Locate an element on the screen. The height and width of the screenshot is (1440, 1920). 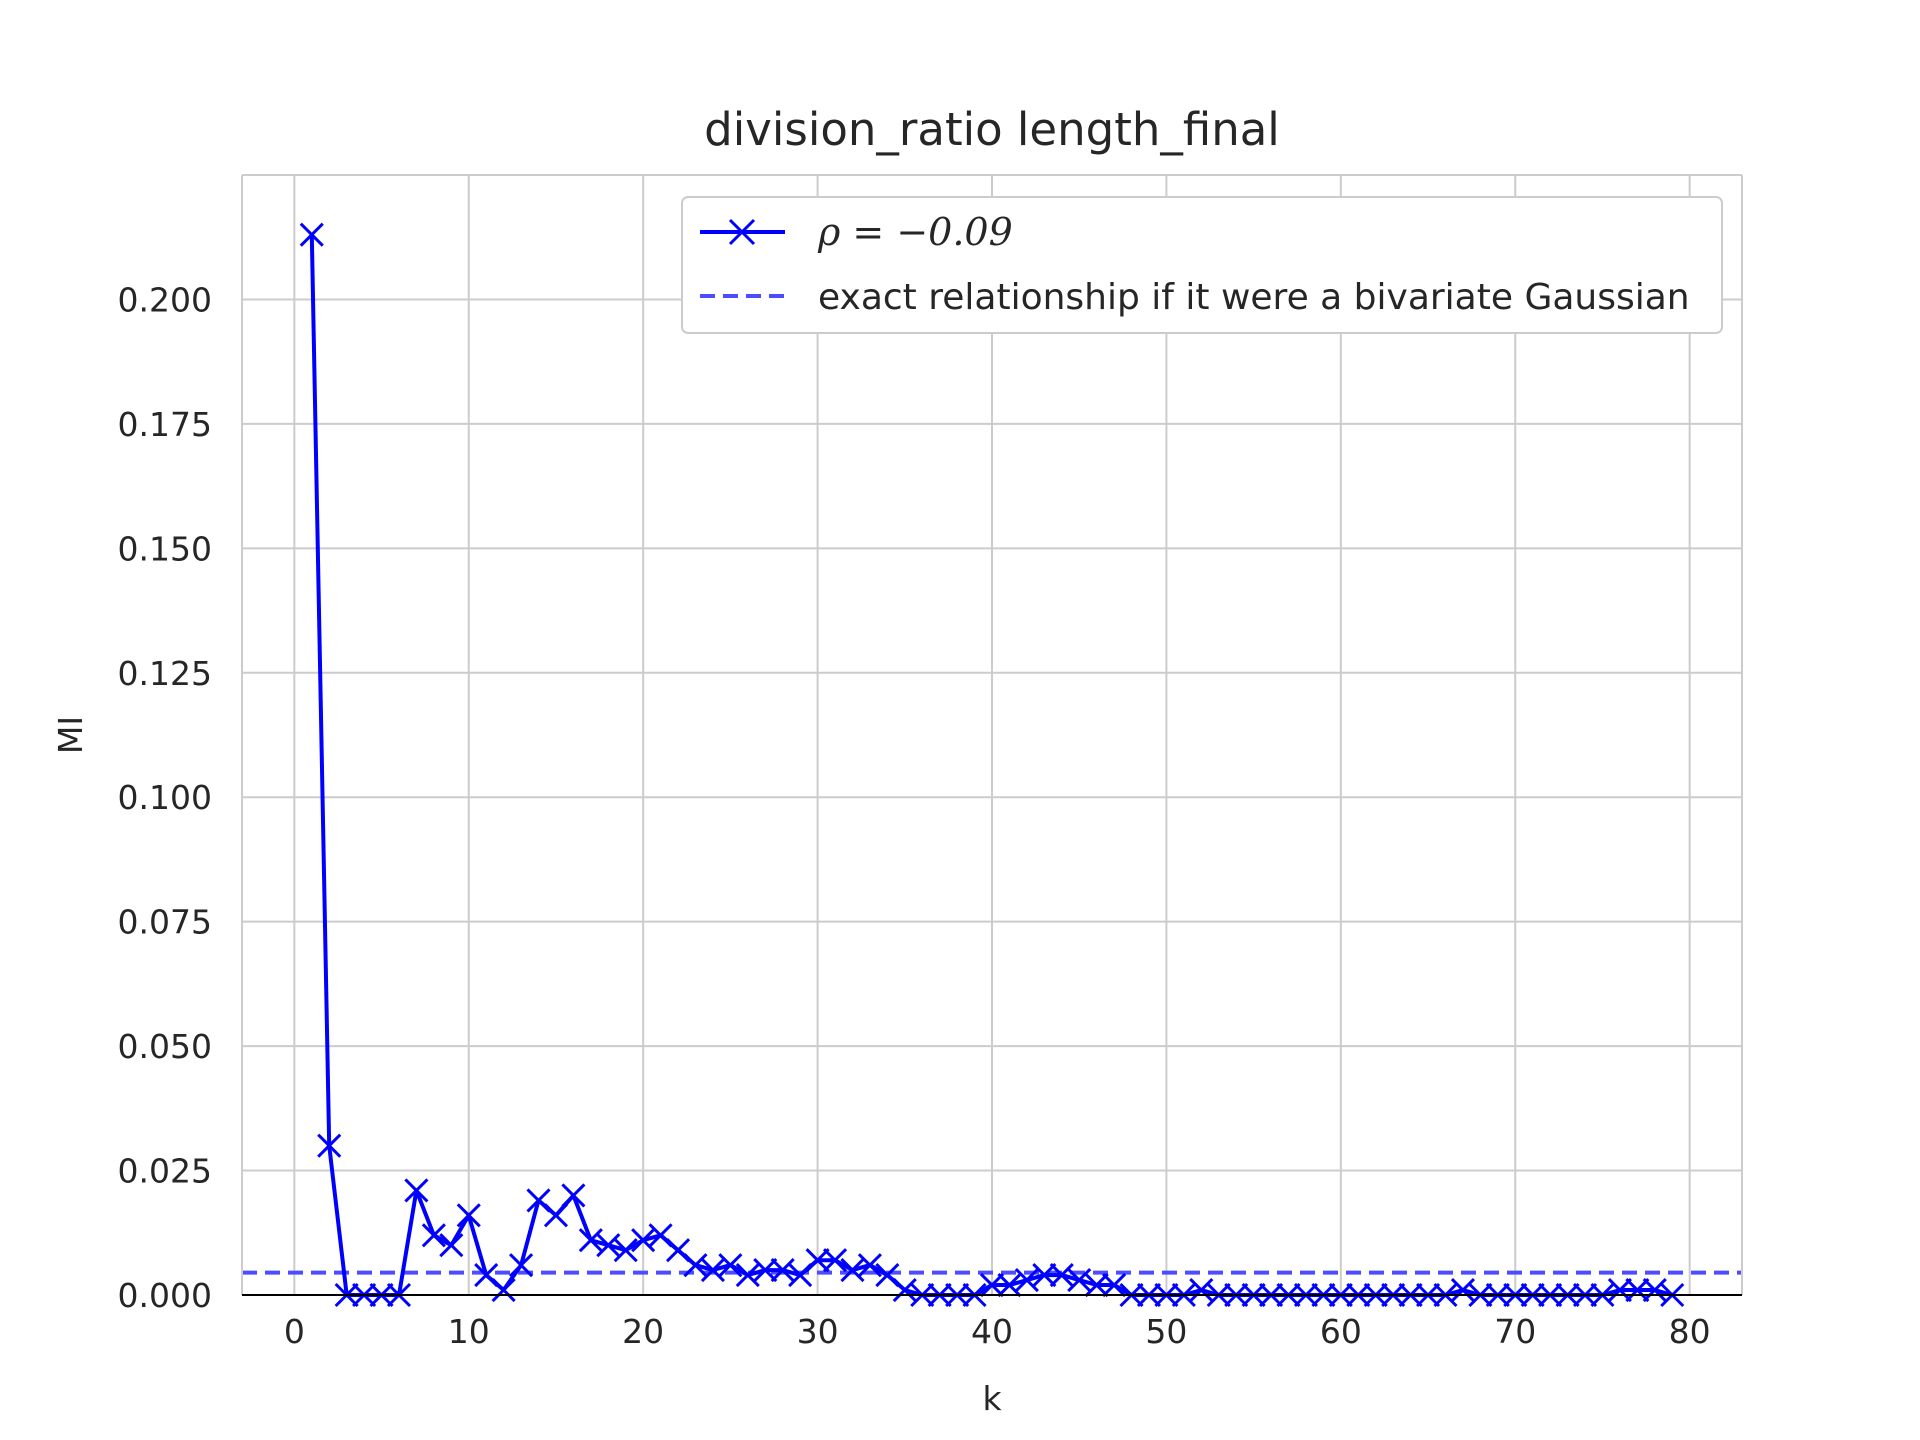
x-tick-label: 10 is located at coordinates (469, 1331).